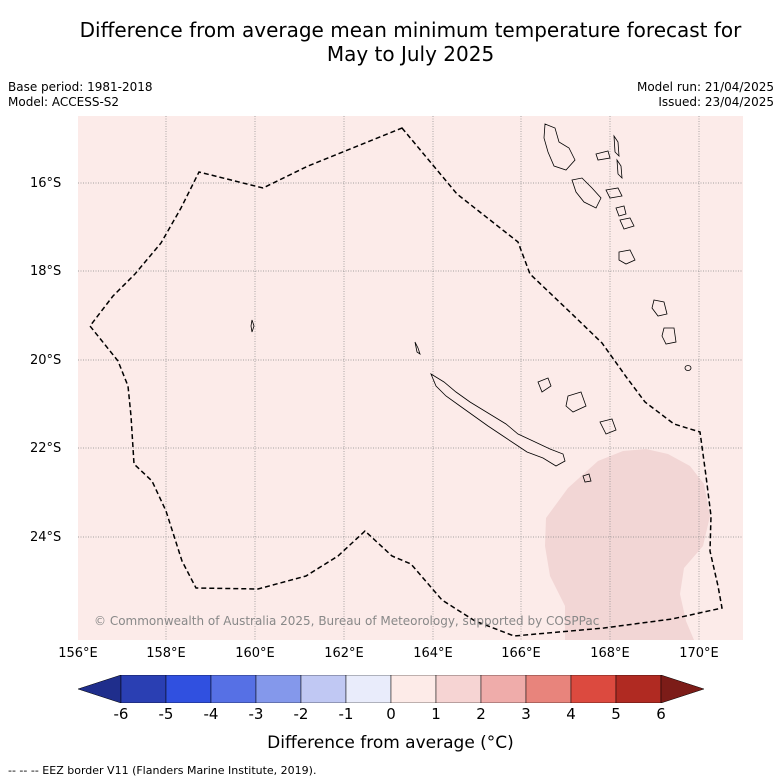 The width and height of the screenshot is (781, 781). Describe the element at coordinates (603, 155) in the screenshot. I see `ambae-island` at that location.